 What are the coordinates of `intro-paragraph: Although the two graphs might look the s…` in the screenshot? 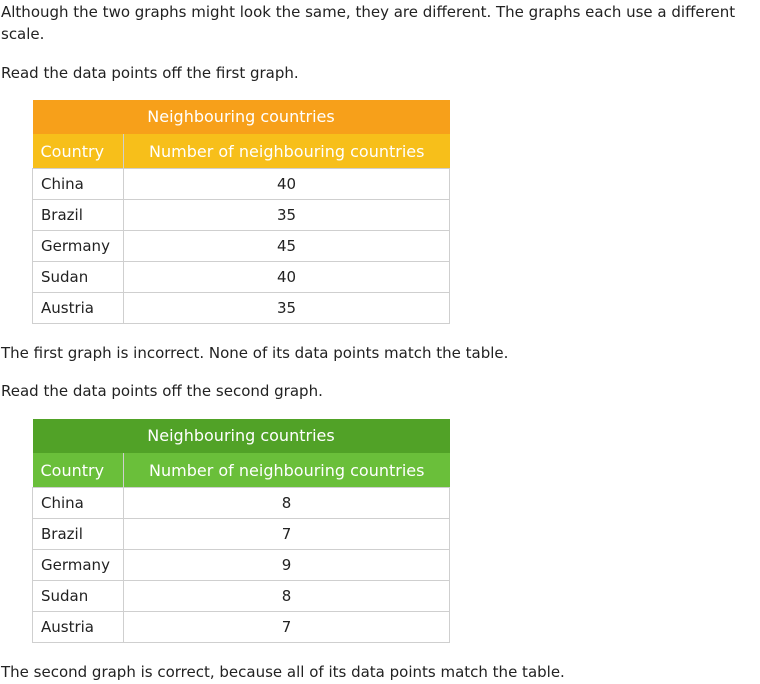 It's located at (368, 23).